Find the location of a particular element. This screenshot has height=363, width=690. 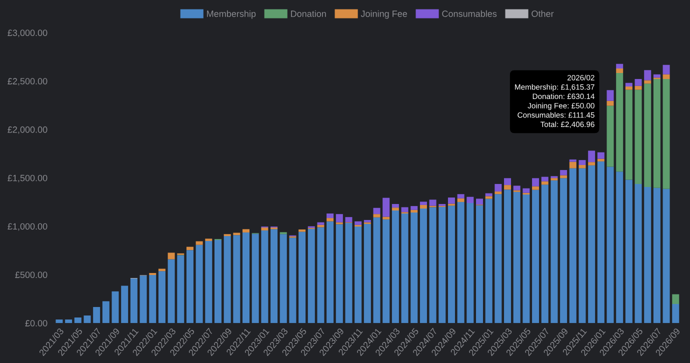

legend-label: Donation is located at coordinates (308, 13).